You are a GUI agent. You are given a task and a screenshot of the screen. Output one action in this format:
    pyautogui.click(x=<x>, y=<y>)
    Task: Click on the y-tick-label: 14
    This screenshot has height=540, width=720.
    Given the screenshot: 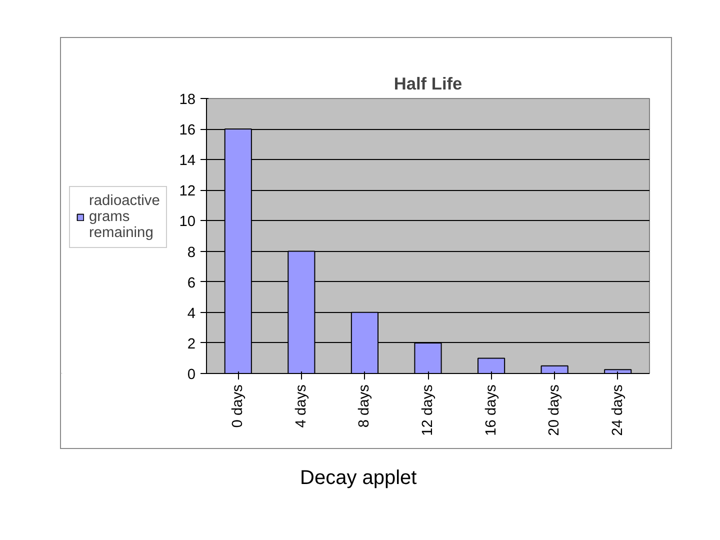 What is the action you would take?
    pyautogui.click(x=187, y=161)
    